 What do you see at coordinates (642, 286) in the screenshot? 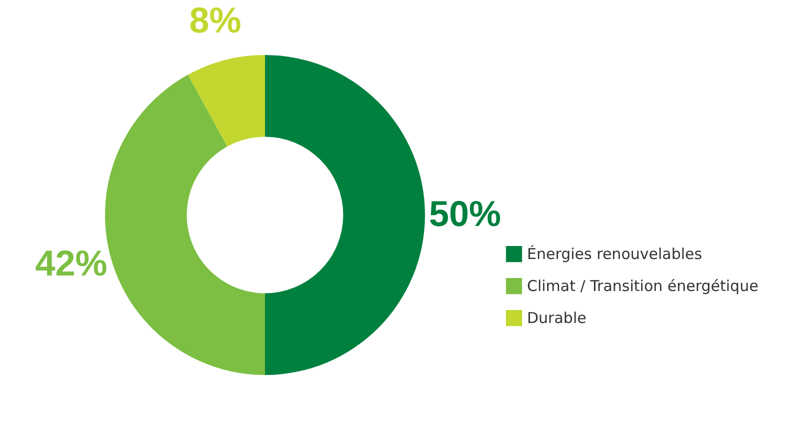
I see `legend-label: Climat / Transition énergétique` at bounding box center [642, 286].